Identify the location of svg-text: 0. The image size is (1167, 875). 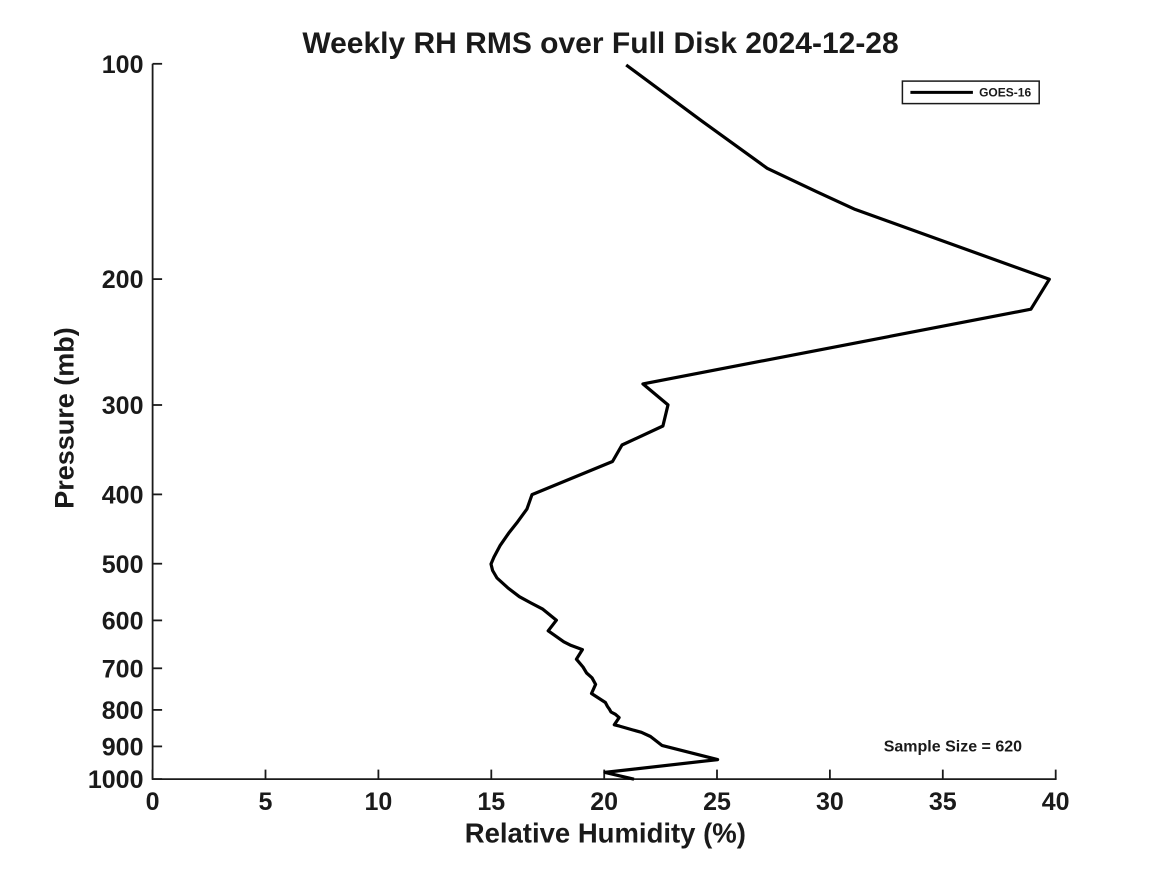
(153, 802).